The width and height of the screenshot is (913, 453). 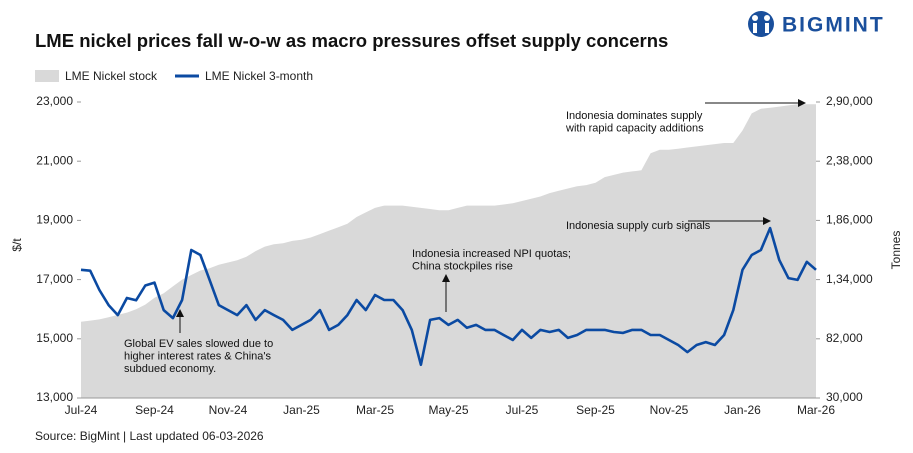 I want to click on y2-tick-label: 82,000, so click(x=844, y=338).